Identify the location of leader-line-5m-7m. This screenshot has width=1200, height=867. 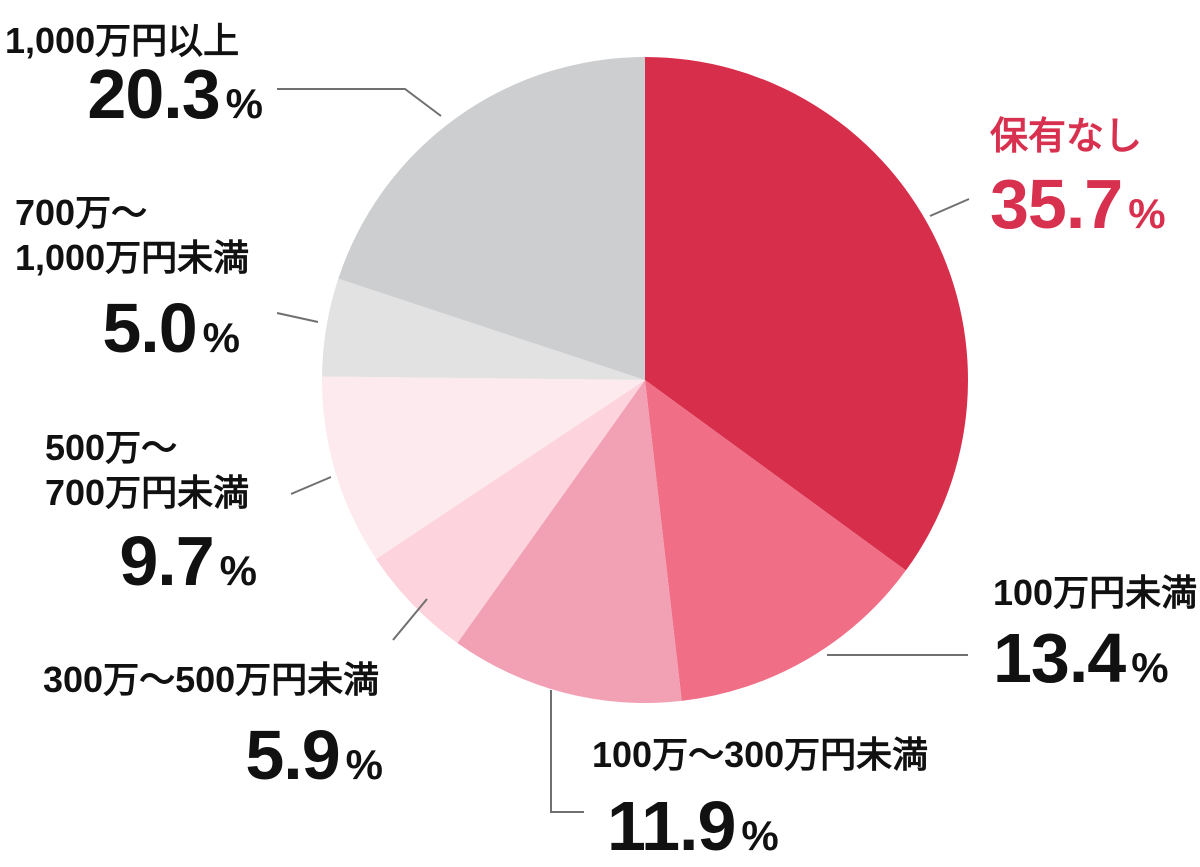
(311, 485).